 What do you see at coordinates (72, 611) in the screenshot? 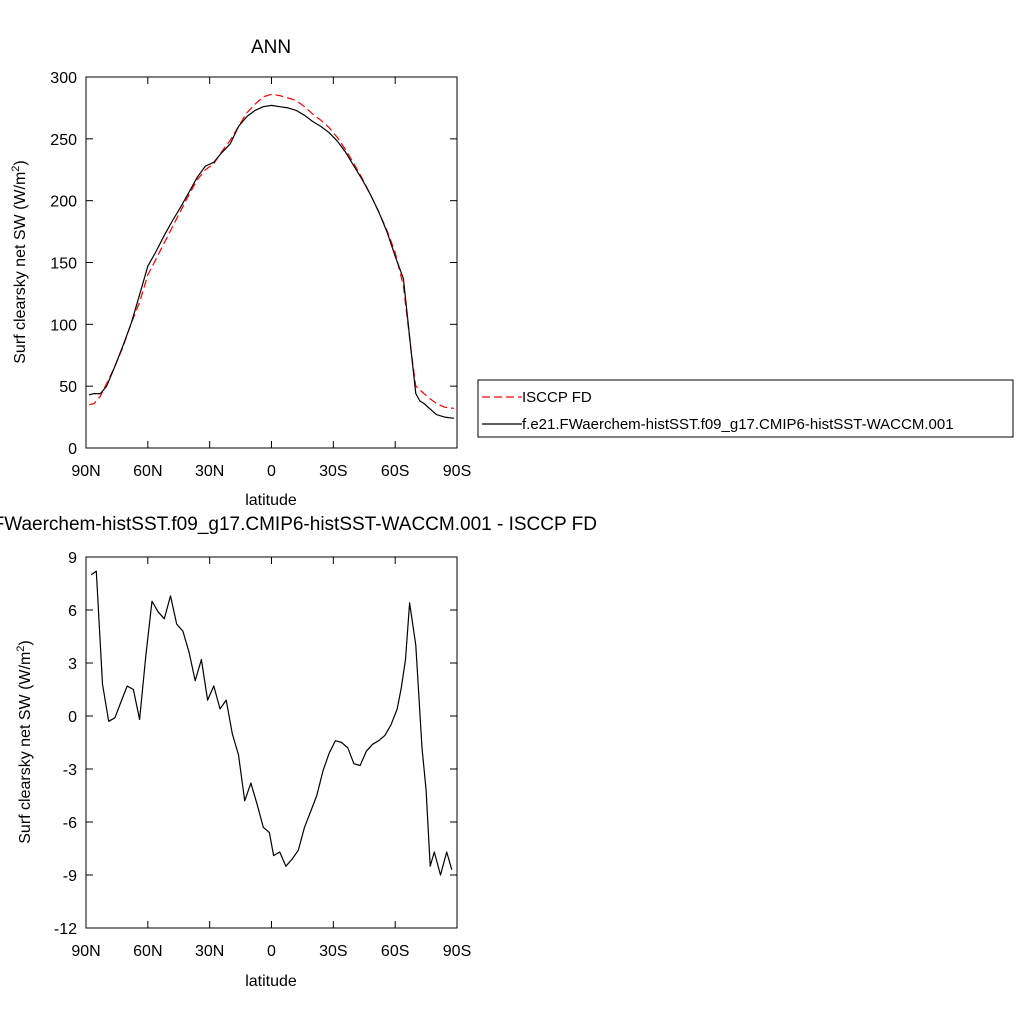
I see `y-tick-label: 6` at bounding box center [72, 611].